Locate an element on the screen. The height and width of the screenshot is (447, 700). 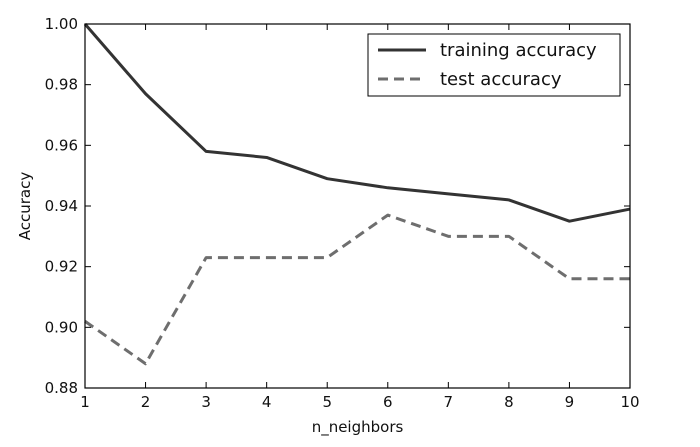
x-tick-label: 9 is located at coordinates (570, 402).